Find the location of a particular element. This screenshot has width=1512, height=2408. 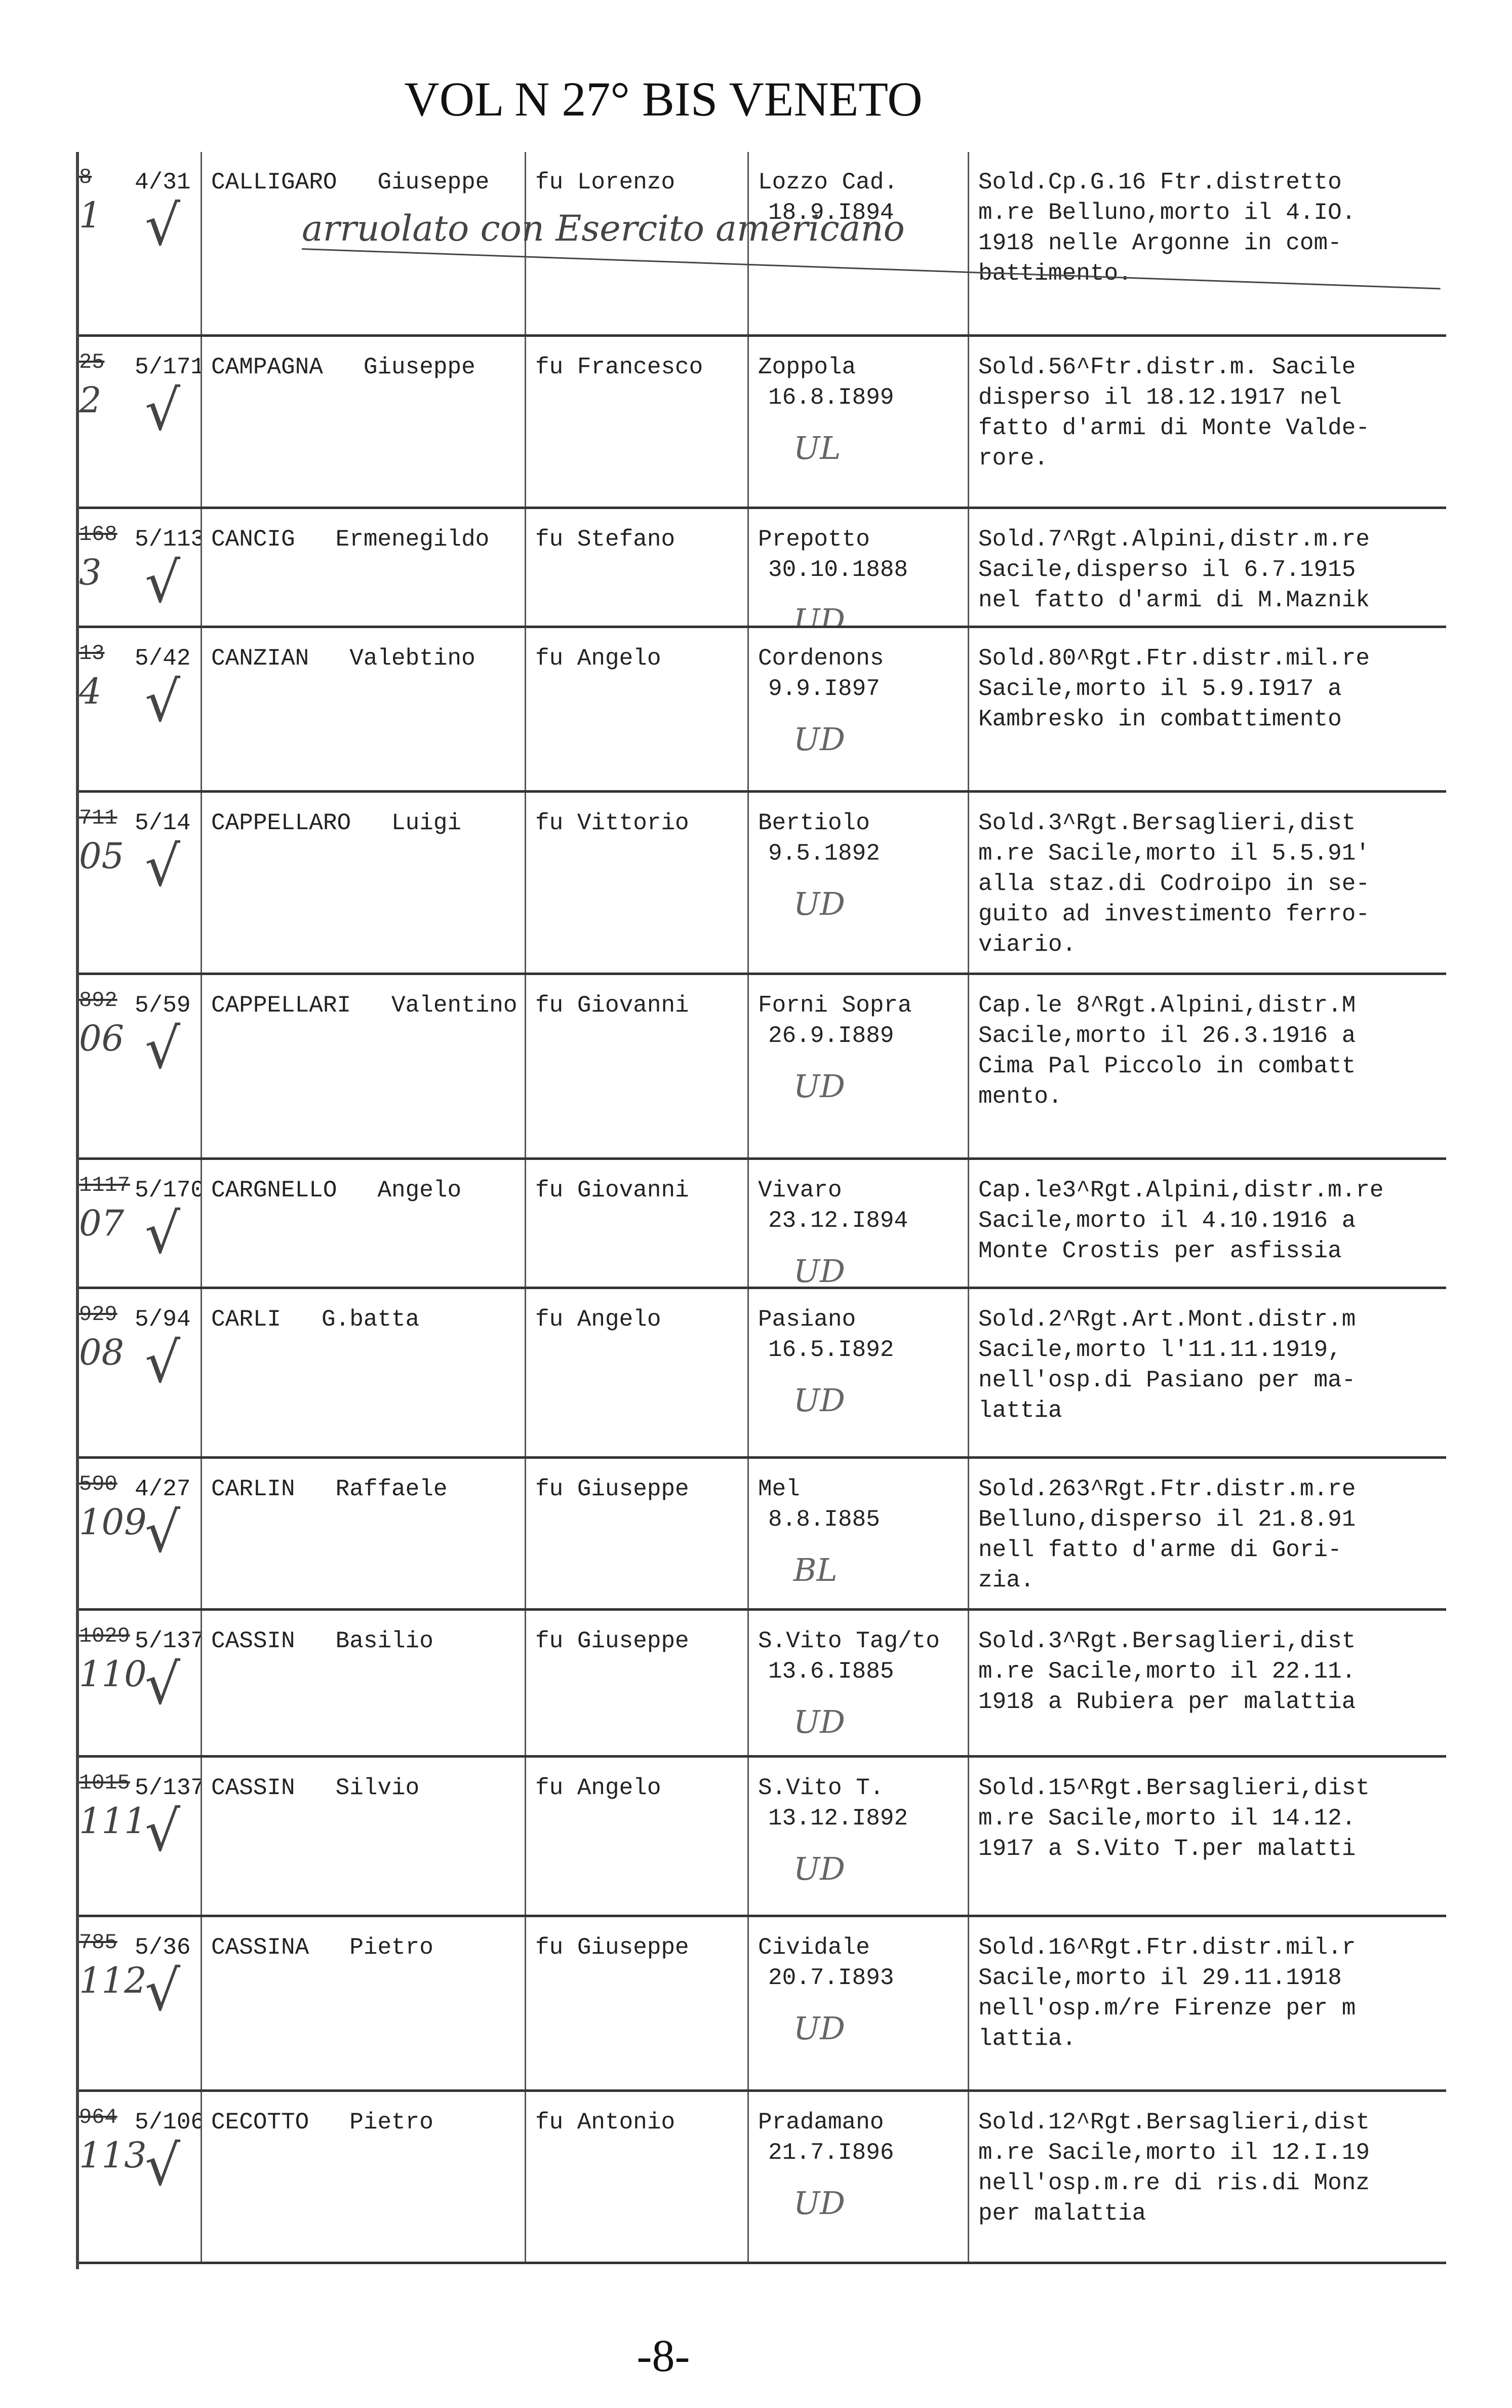

title: VOL N 27° BIS VENETO is located at coordinates (664, 99).